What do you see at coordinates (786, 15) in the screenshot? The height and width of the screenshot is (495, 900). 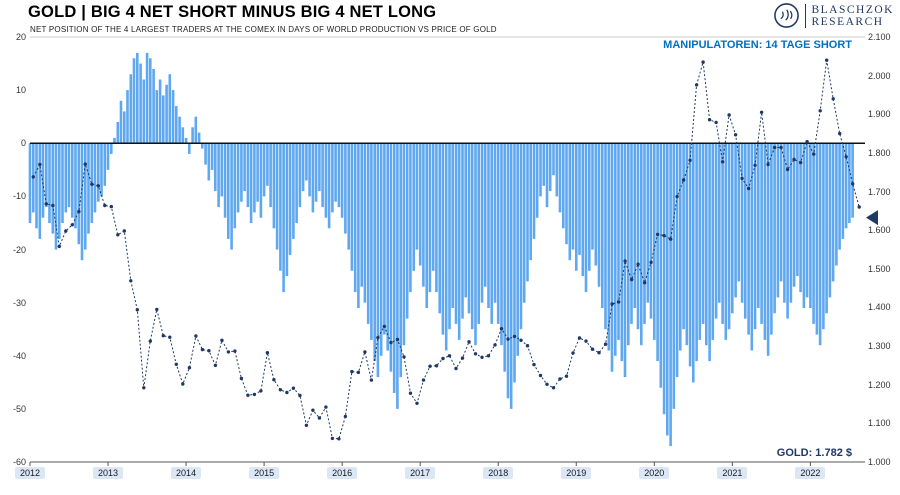 I see `blaschzok-logo-icon` at bounding box center [786, 15].